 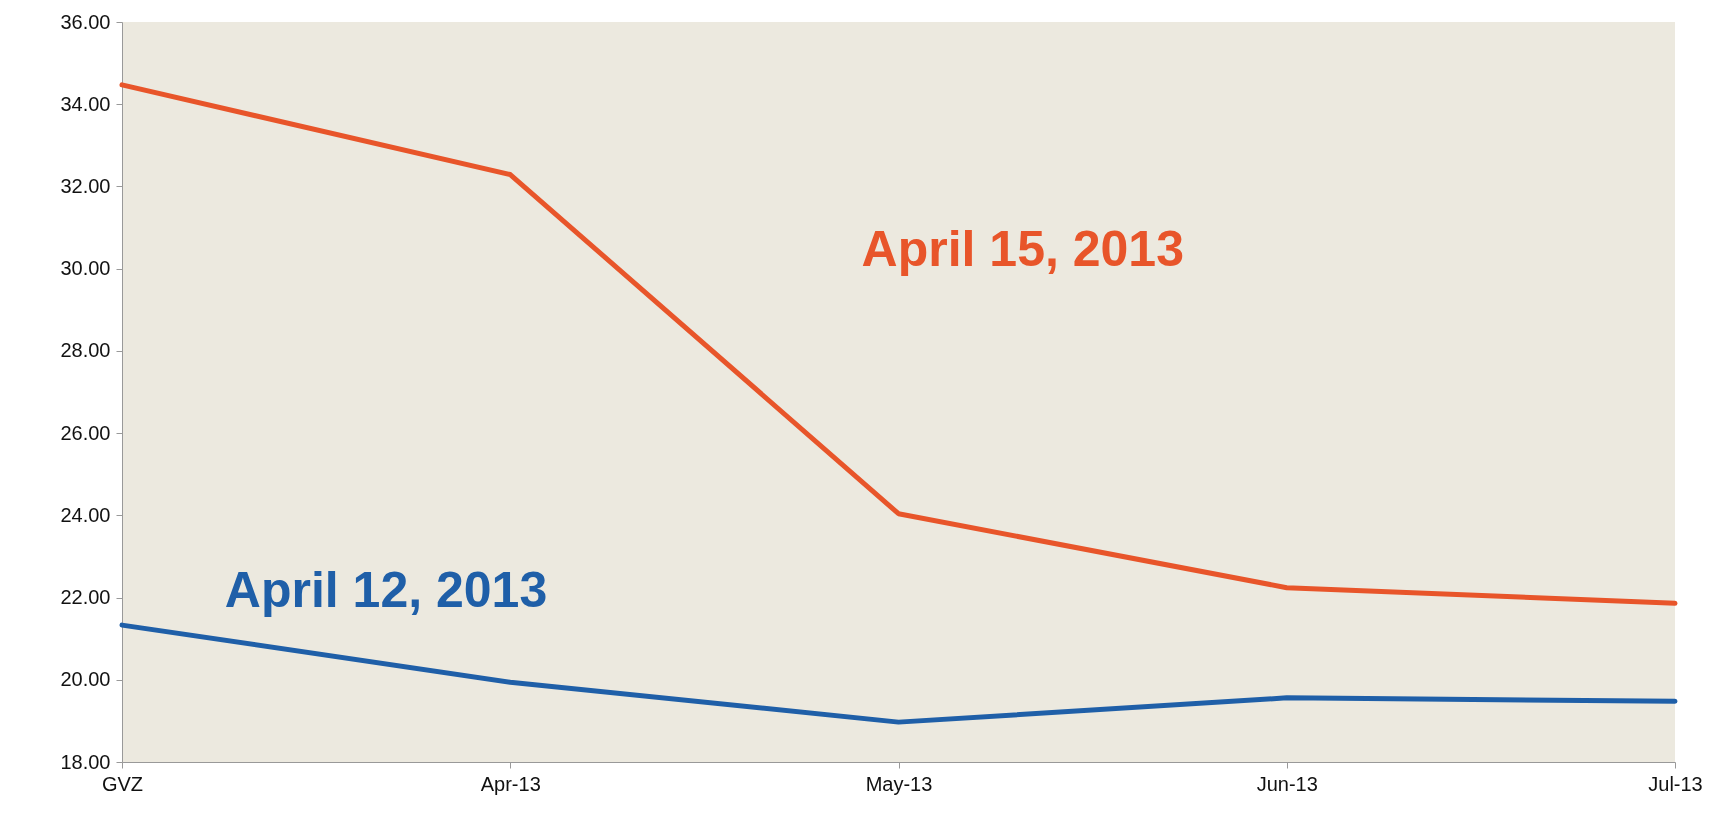 What do you see at coordinates (85, 432) in the screenshot?
I see `y-tick-label: 26.00` at bounding box center [85, 432].